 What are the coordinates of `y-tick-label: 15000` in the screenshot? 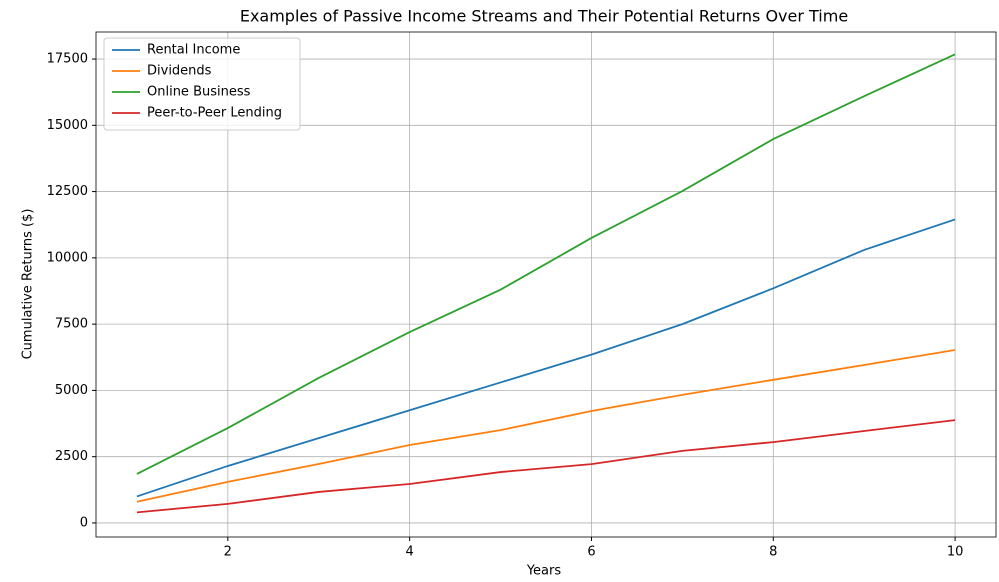 It's located at (67, 125).